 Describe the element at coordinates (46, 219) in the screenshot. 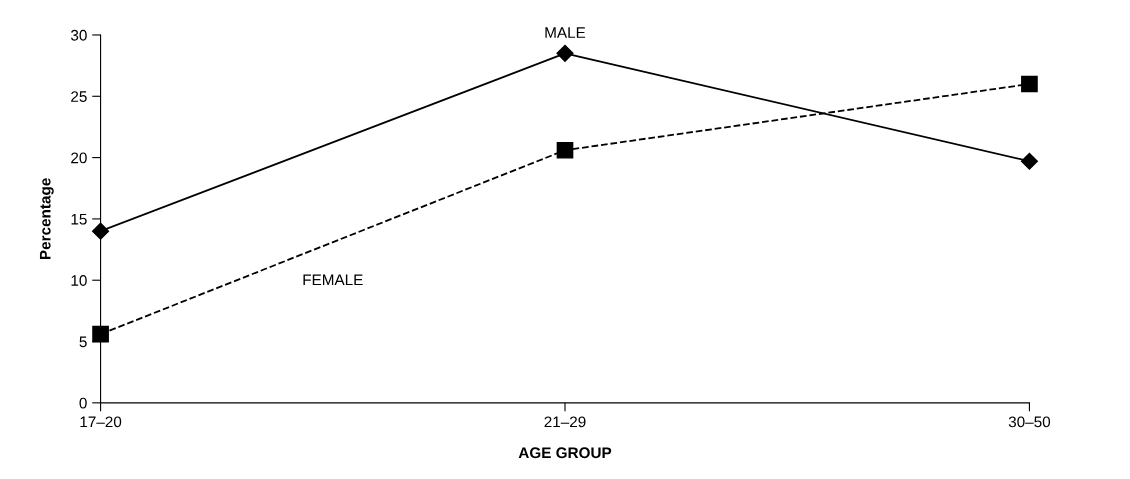

I see `y-axis-title: Percentage` at that location.